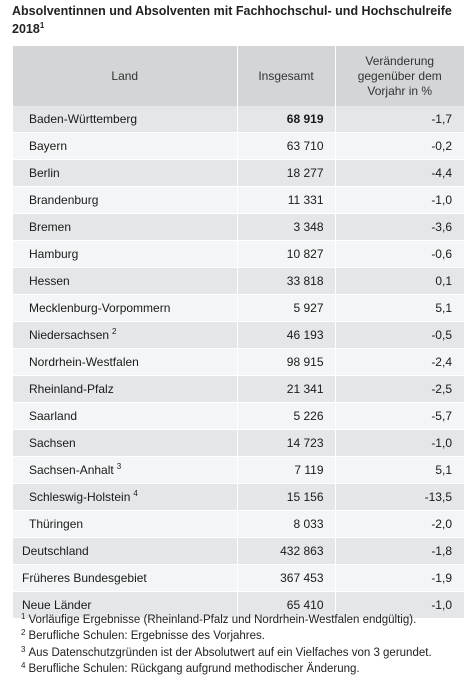 This screenshot has width=476, height=689. What do you see at coordinates (125, 200) in the screenshot?
I see `cell-land: Brandenburg` at bounding box center [125, 200].